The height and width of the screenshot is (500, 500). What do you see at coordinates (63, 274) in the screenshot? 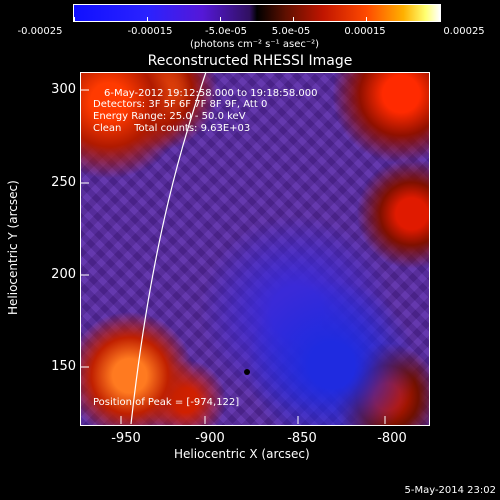
I see `y-tick-label: 200` at bounding box center [63, 274].